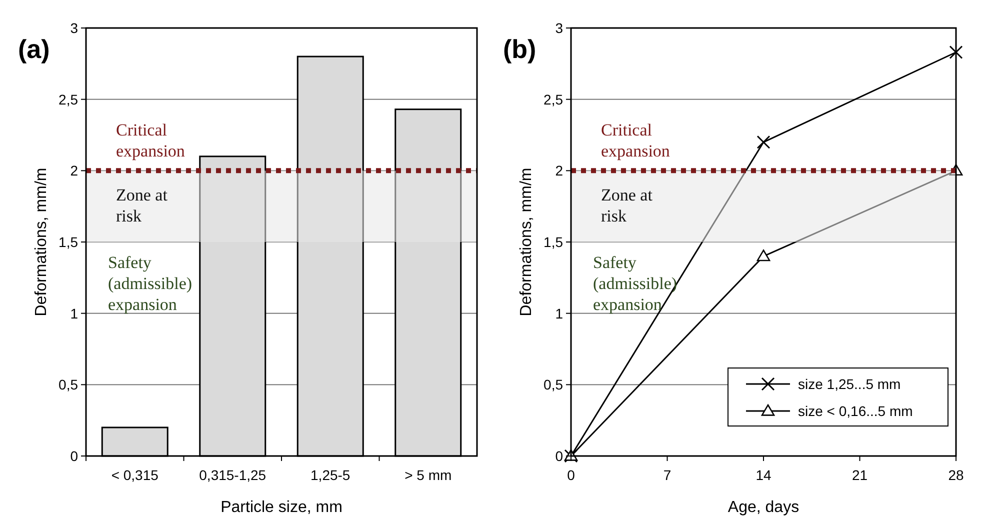 The width and height of the screenshot is (990, 529). Describe the element at coordinates (281, 507) in the screenshot. I see `x-axis-title: Particle size, mm` at that location.